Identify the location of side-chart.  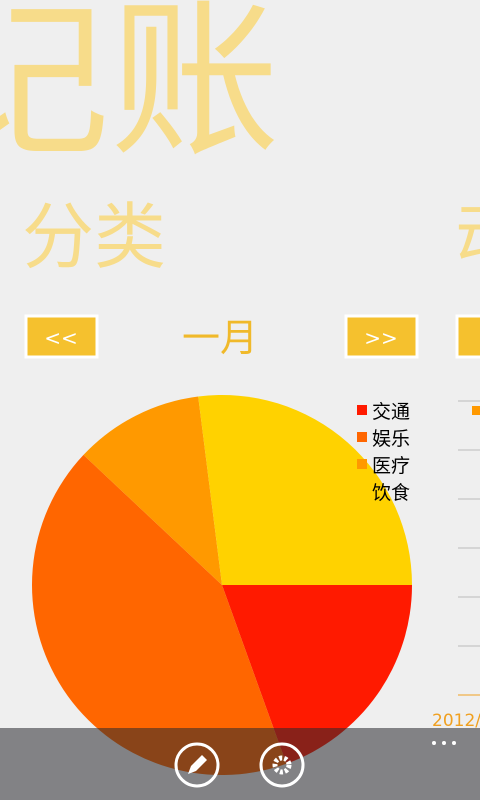
(469, 548).